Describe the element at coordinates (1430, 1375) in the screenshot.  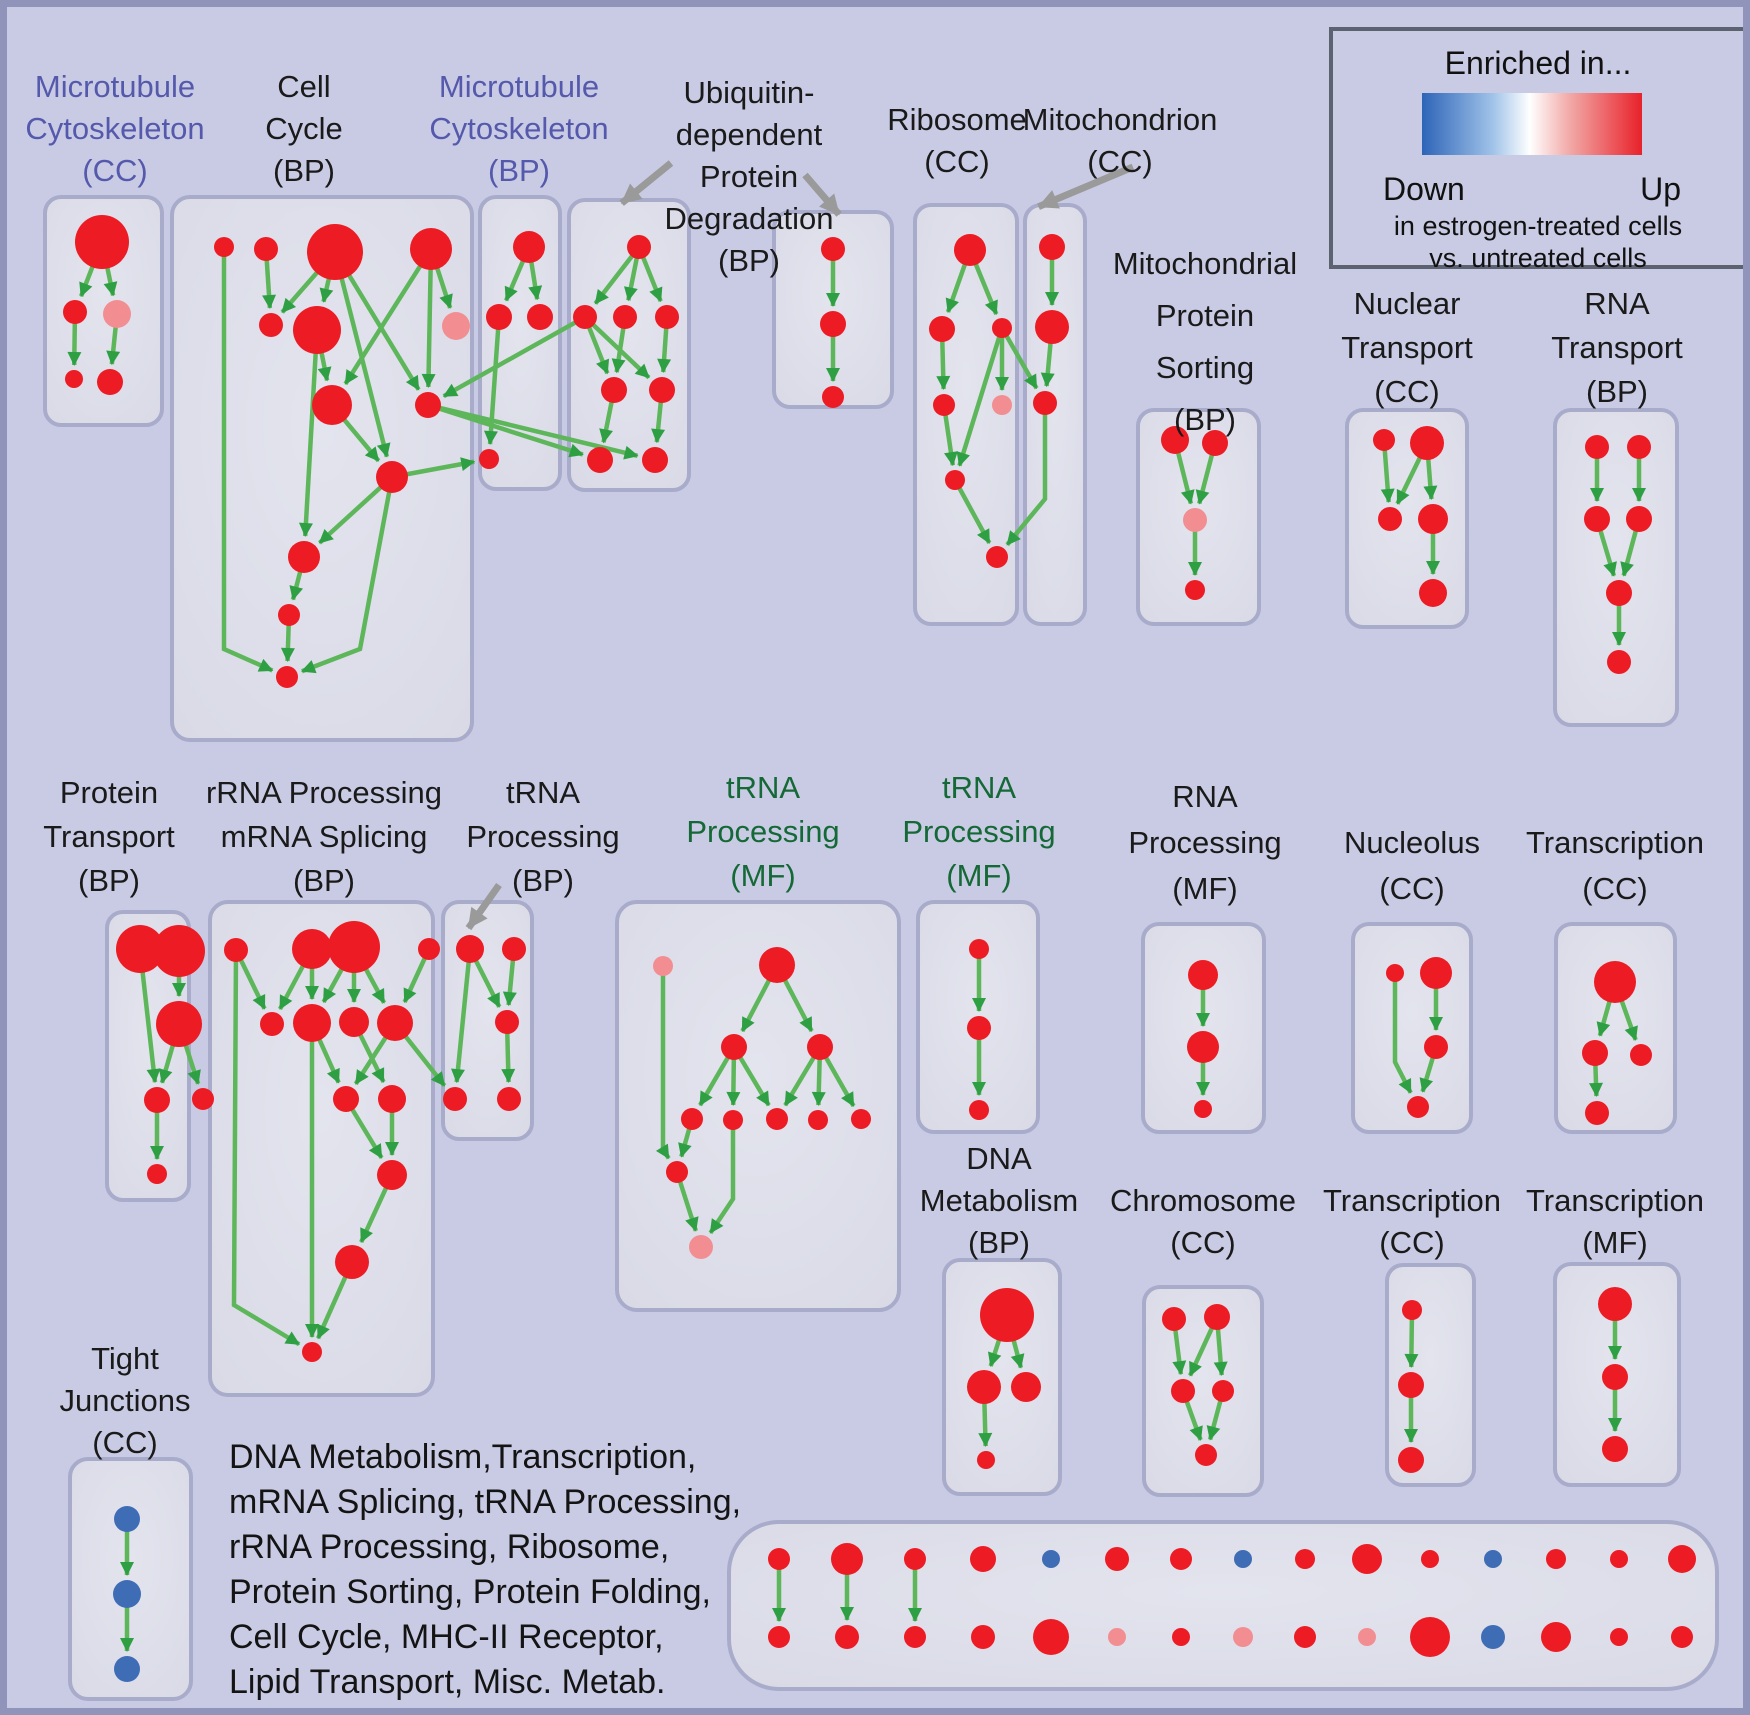
I see `panel-transcription-cc-lower-box` at that location.